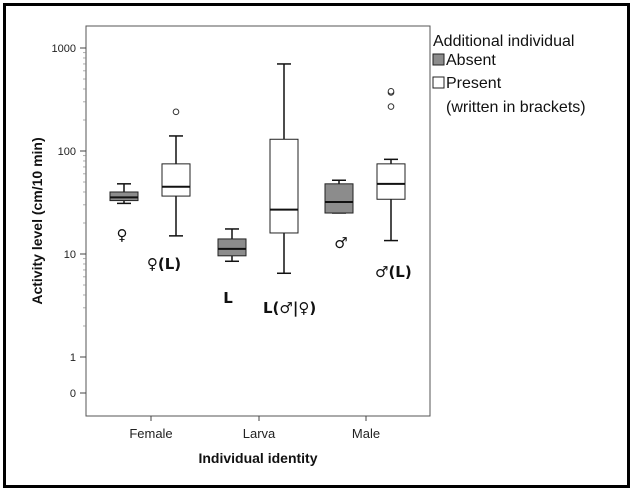 This screenshot has height=491, width=633. I want to click on y-tick-label: 1, so click(73, 358).